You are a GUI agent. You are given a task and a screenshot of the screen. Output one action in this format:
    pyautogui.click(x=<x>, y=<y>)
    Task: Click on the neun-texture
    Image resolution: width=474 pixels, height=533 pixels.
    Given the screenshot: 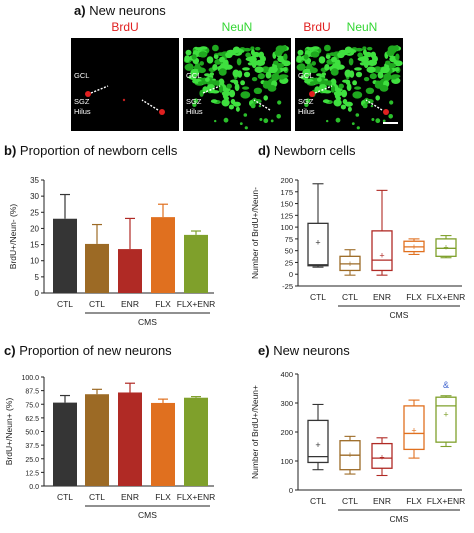 What is the action you would take?
    pyautogui.click(x=237, y=87)
    